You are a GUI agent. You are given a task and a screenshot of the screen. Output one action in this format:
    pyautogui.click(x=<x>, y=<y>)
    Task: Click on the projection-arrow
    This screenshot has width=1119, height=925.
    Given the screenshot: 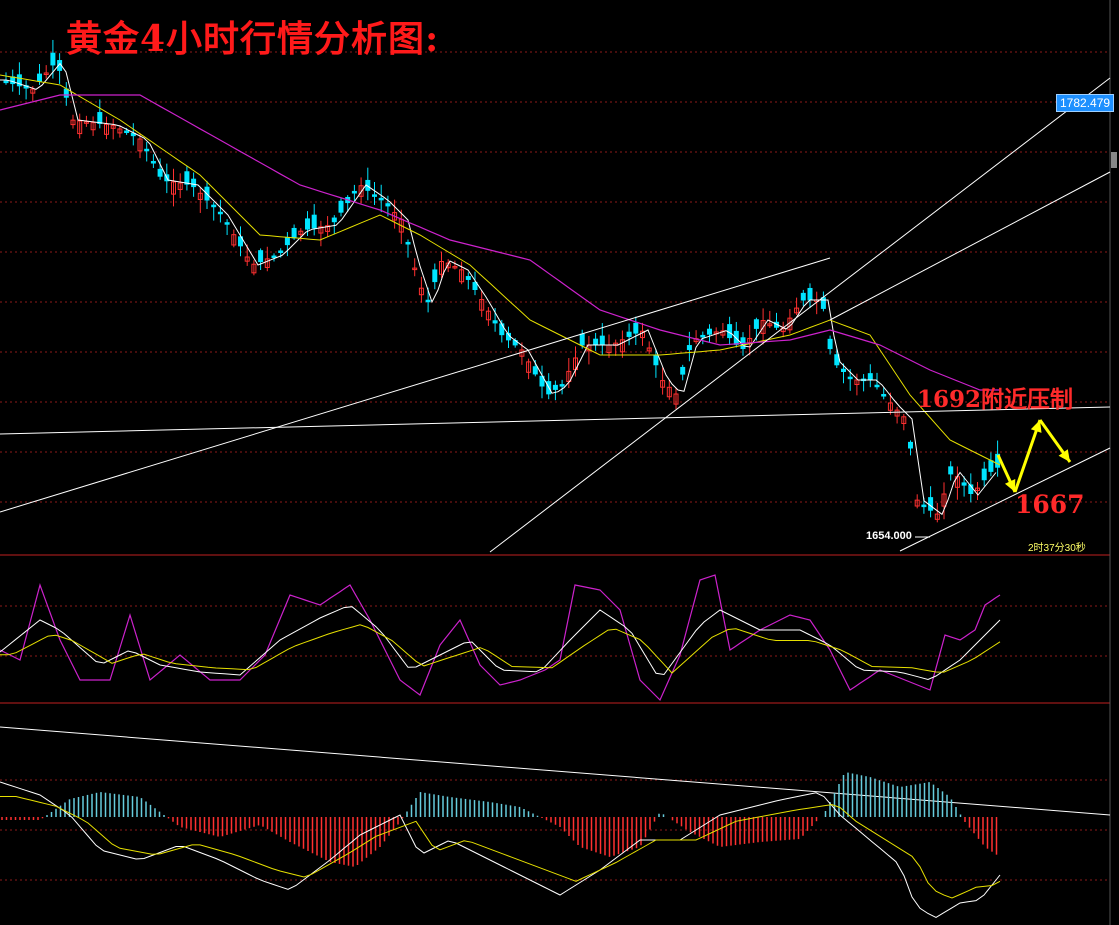 What is the action you would take?
    pyautogui.click(x=1027, y=456)
    